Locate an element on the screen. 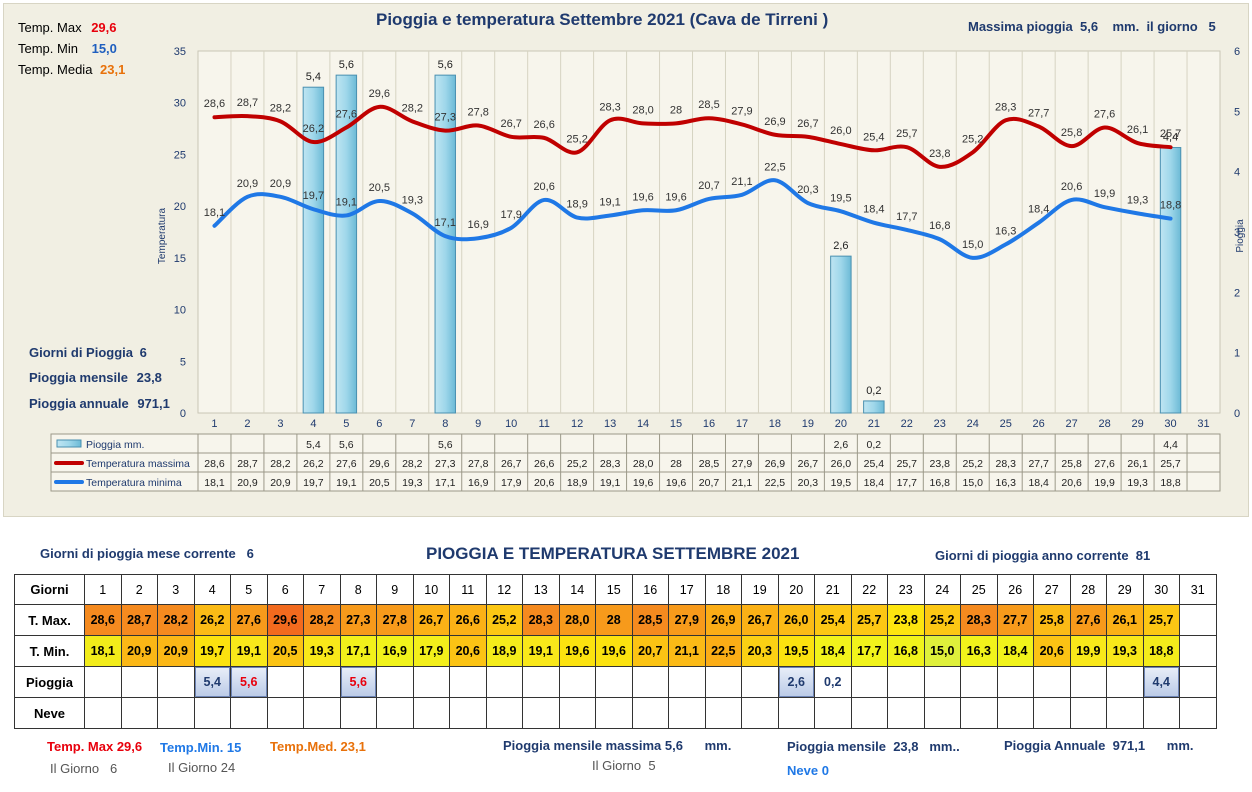 The image size is (1252, 792). tmin-data-label: 22,5 is located at coordinates (774, 167).